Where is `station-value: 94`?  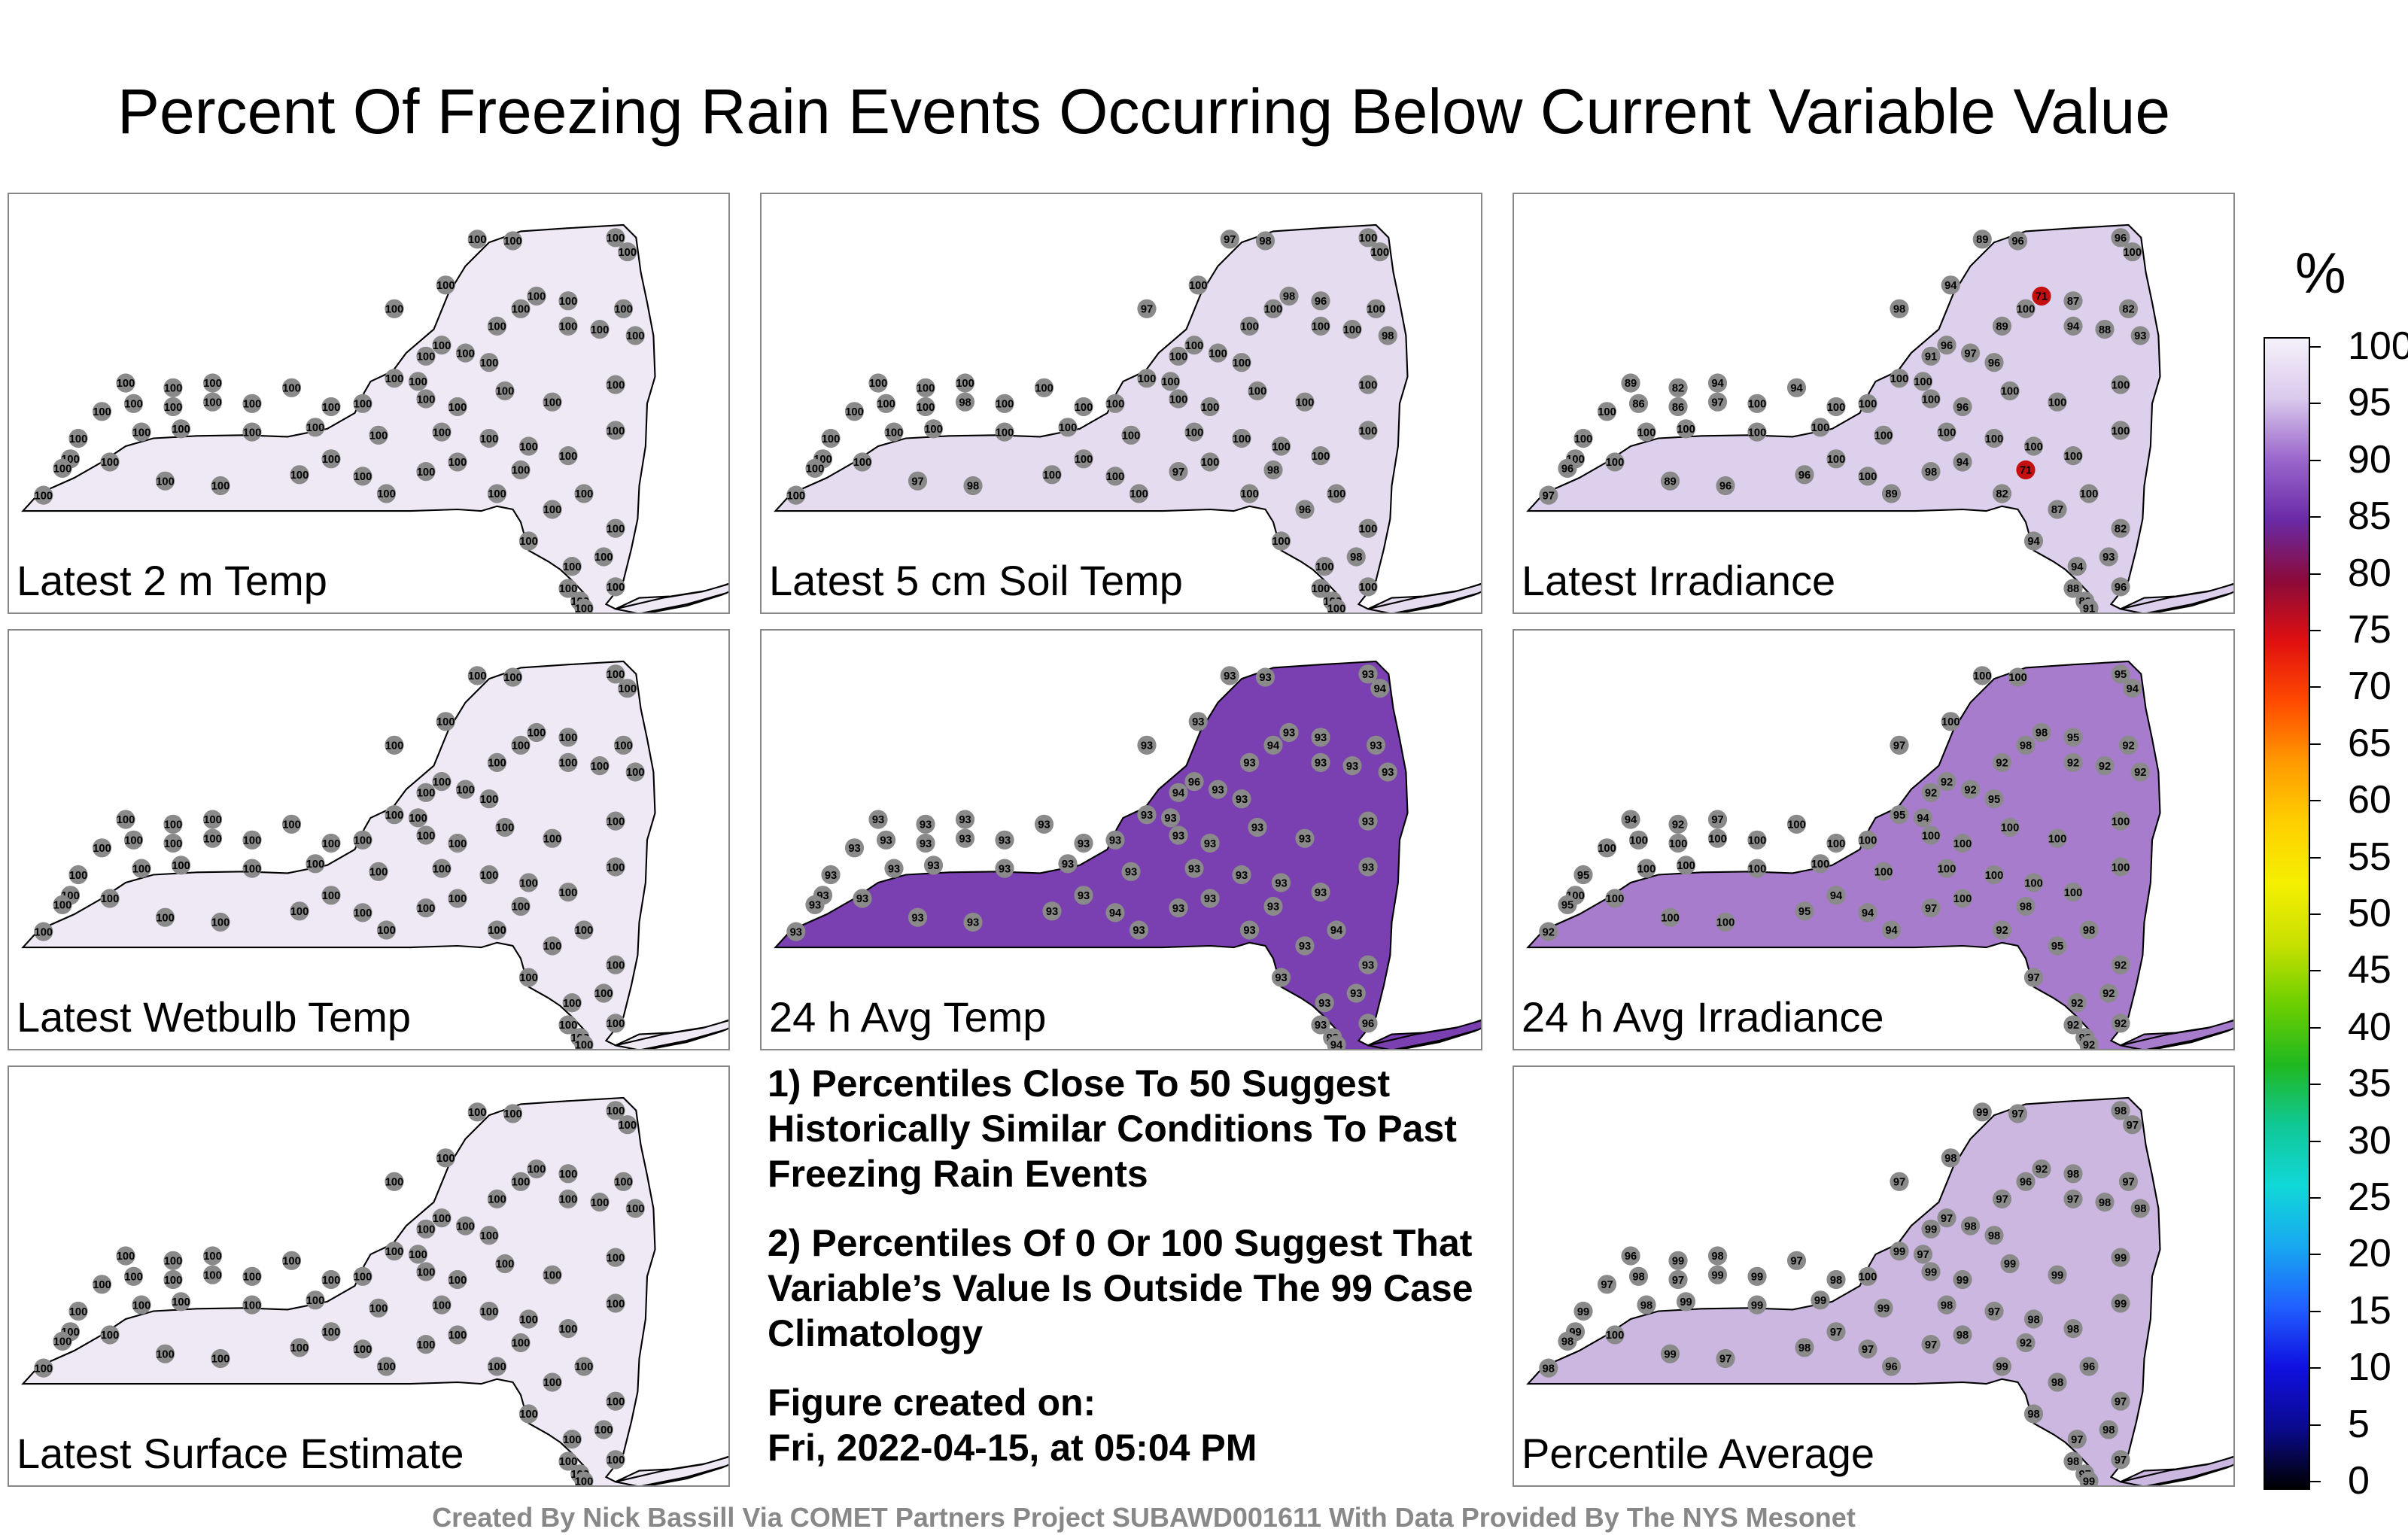 station-value: 94 is located at coordinates (2073, 327).